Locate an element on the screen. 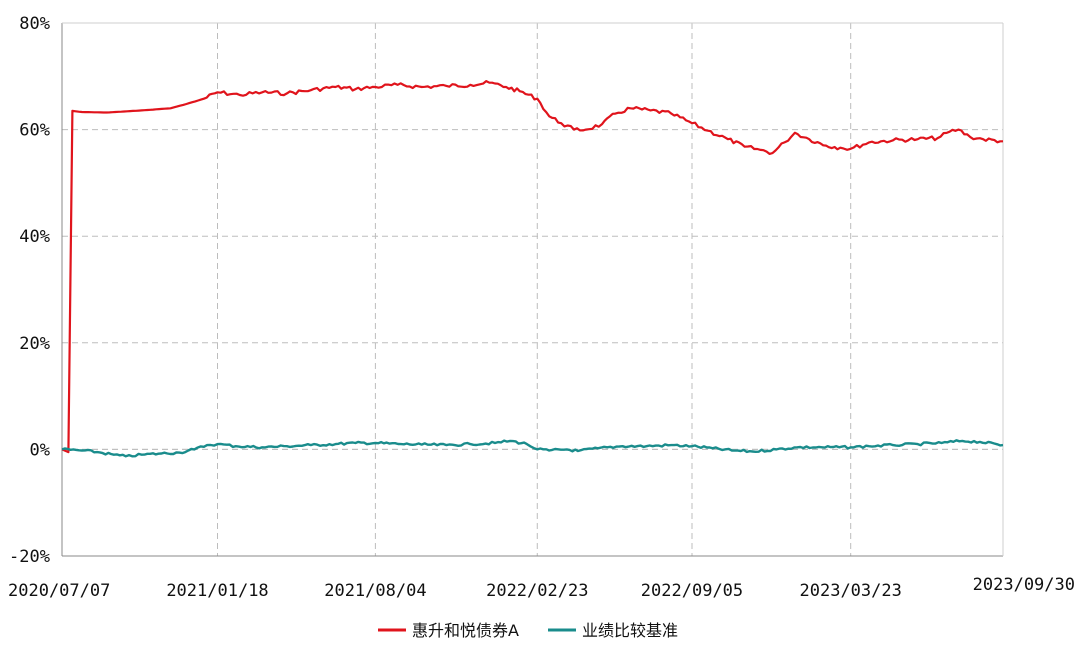 This screenshot has height=652, width=1079. x-tick-label: 2021/01/18 is located at coordinates (217, 591).